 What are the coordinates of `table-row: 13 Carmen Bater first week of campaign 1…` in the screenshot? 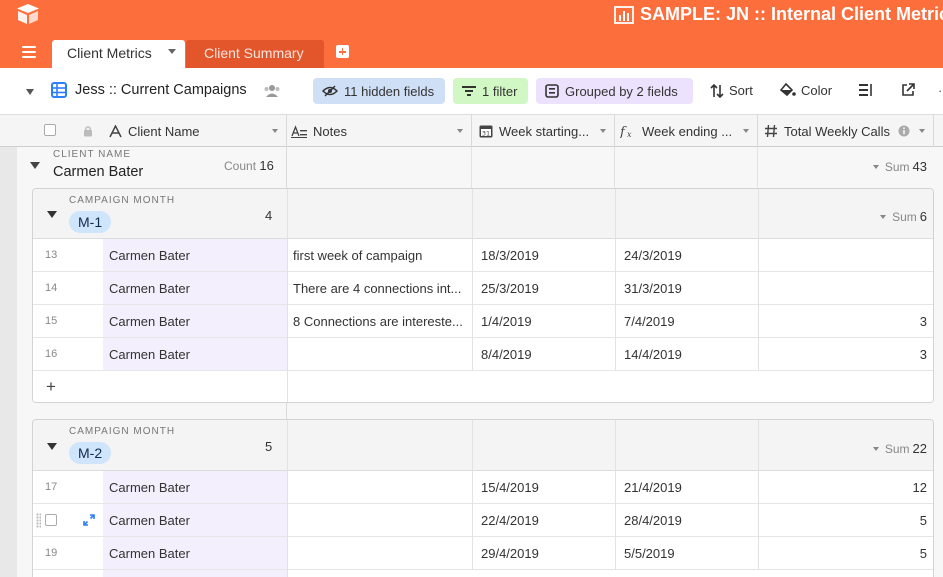 It's located at (483, 255).